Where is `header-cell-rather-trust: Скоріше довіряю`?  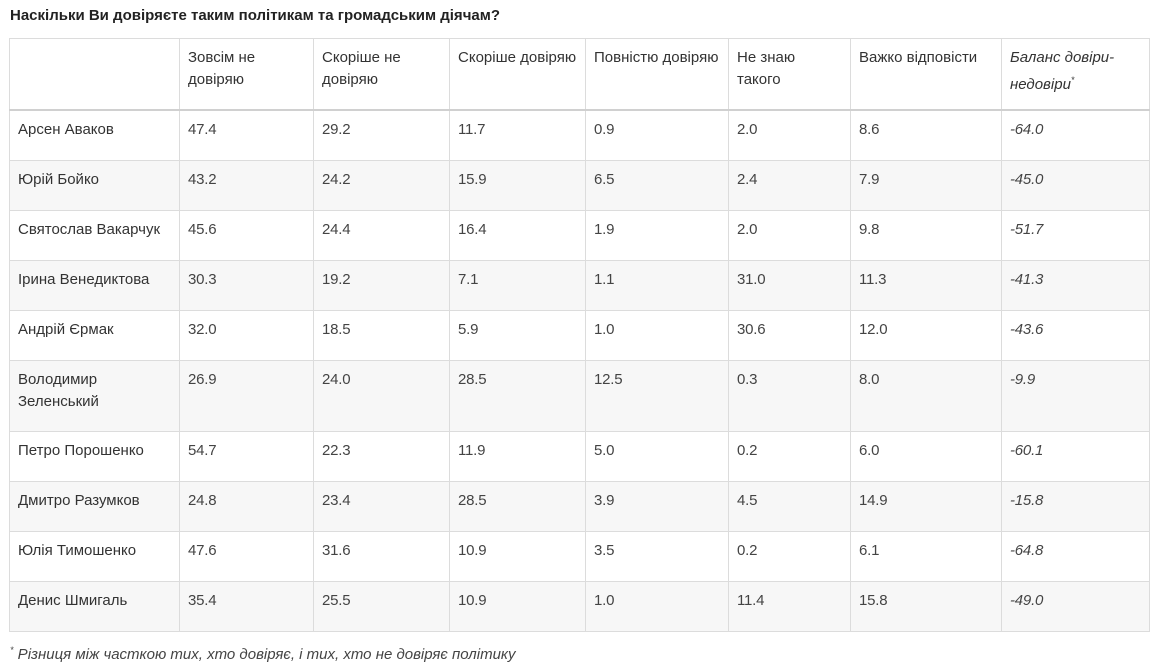
header-cell-rather-trust: Скоріше довіряю is located at coordinates (517, 74).